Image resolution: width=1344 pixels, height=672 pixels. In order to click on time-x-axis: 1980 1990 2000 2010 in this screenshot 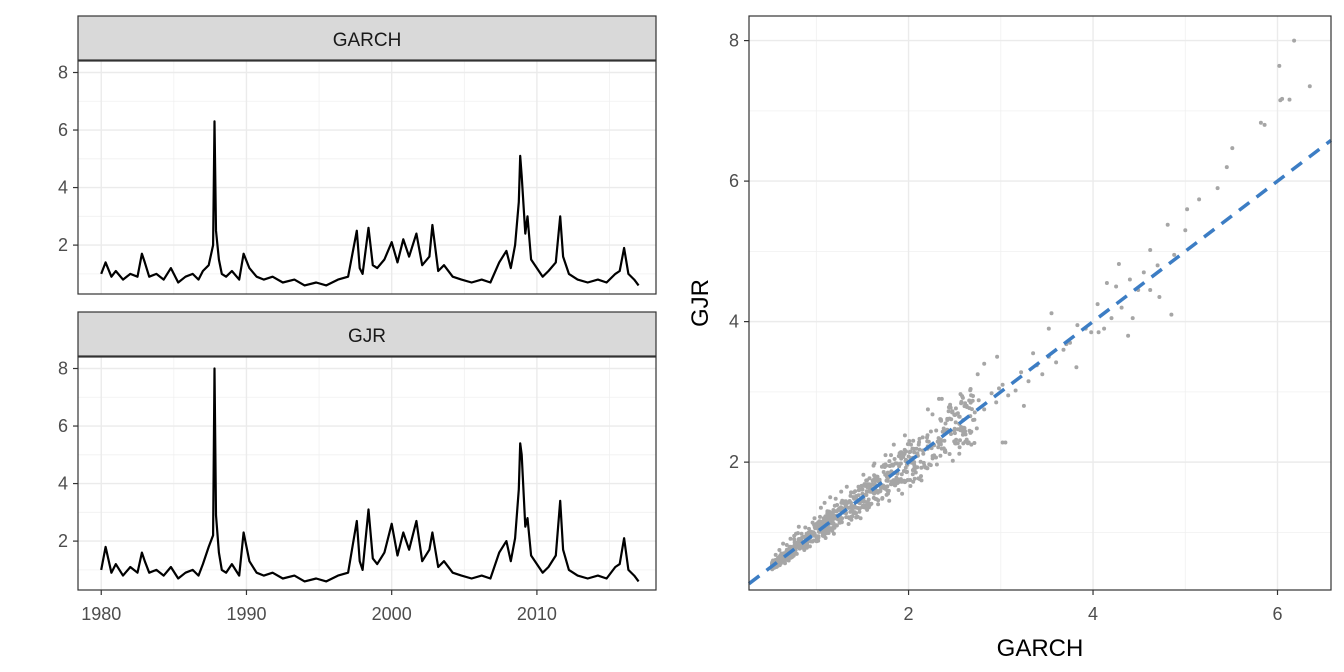, I will do `click(319, 607)`.